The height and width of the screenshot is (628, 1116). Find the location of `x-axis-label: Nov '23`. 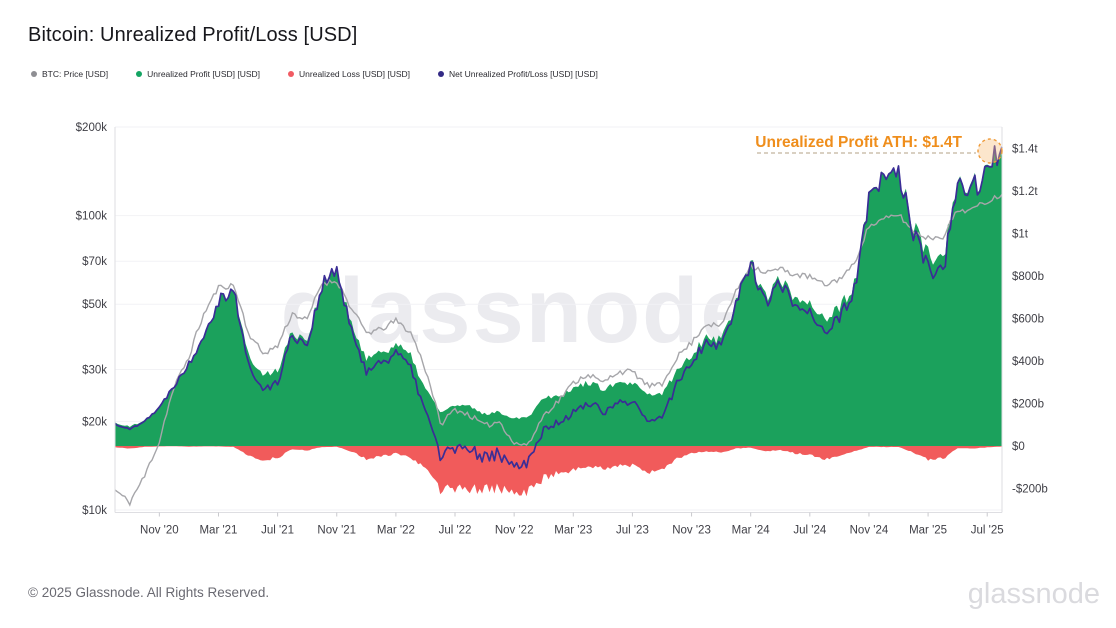

x-axis-label: Nov '23 is located at coordinates (691, 531).